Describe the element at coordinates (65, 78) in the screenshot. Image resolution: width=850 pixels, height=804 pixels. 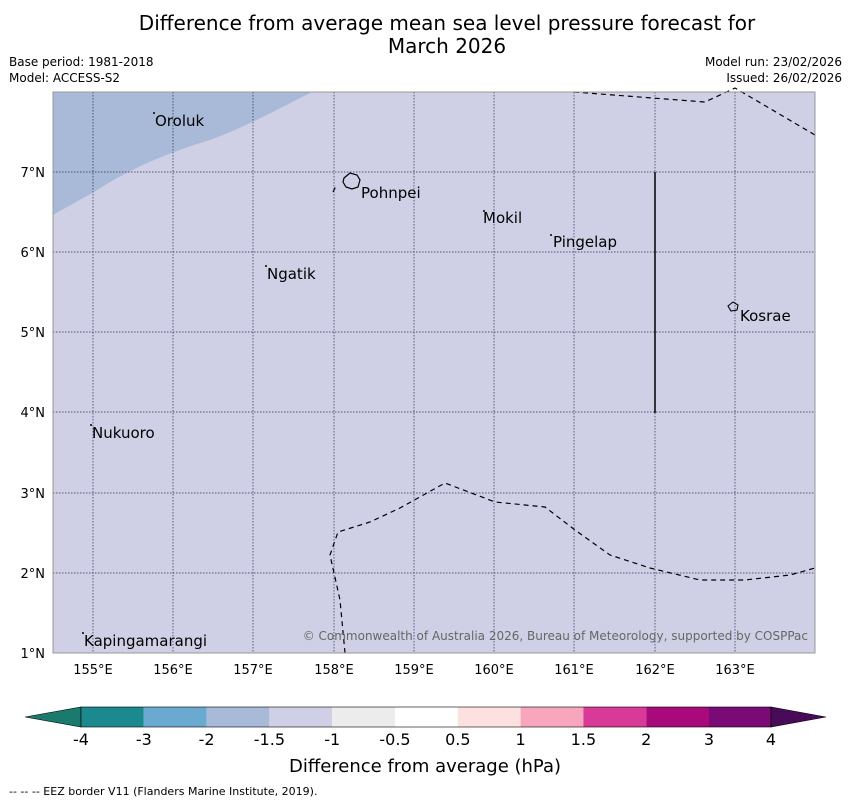
I see `model-name: Model: ACCESS-S2` at that location.